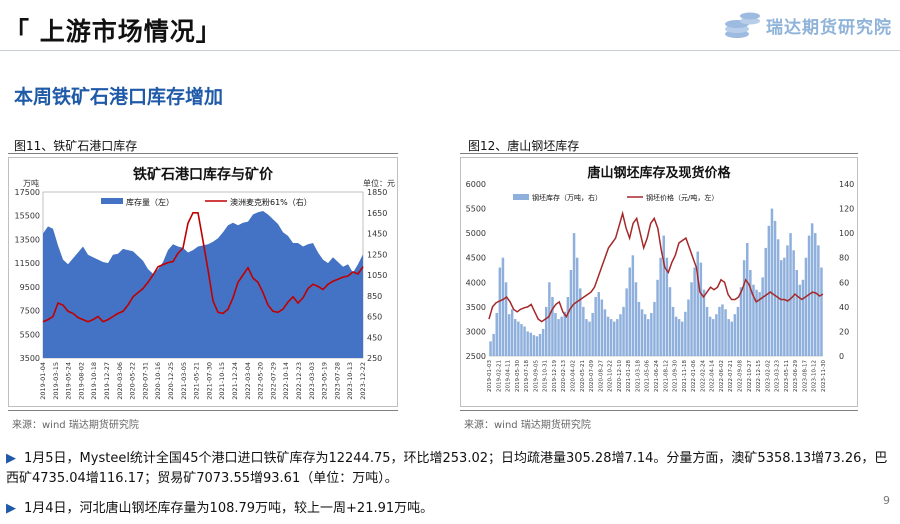 The height and width of the screenshot is (524, 900). Describe the element at coordinates (620, 376) in the screenshot. I see `x-tick: 2020-12-10` at that location.